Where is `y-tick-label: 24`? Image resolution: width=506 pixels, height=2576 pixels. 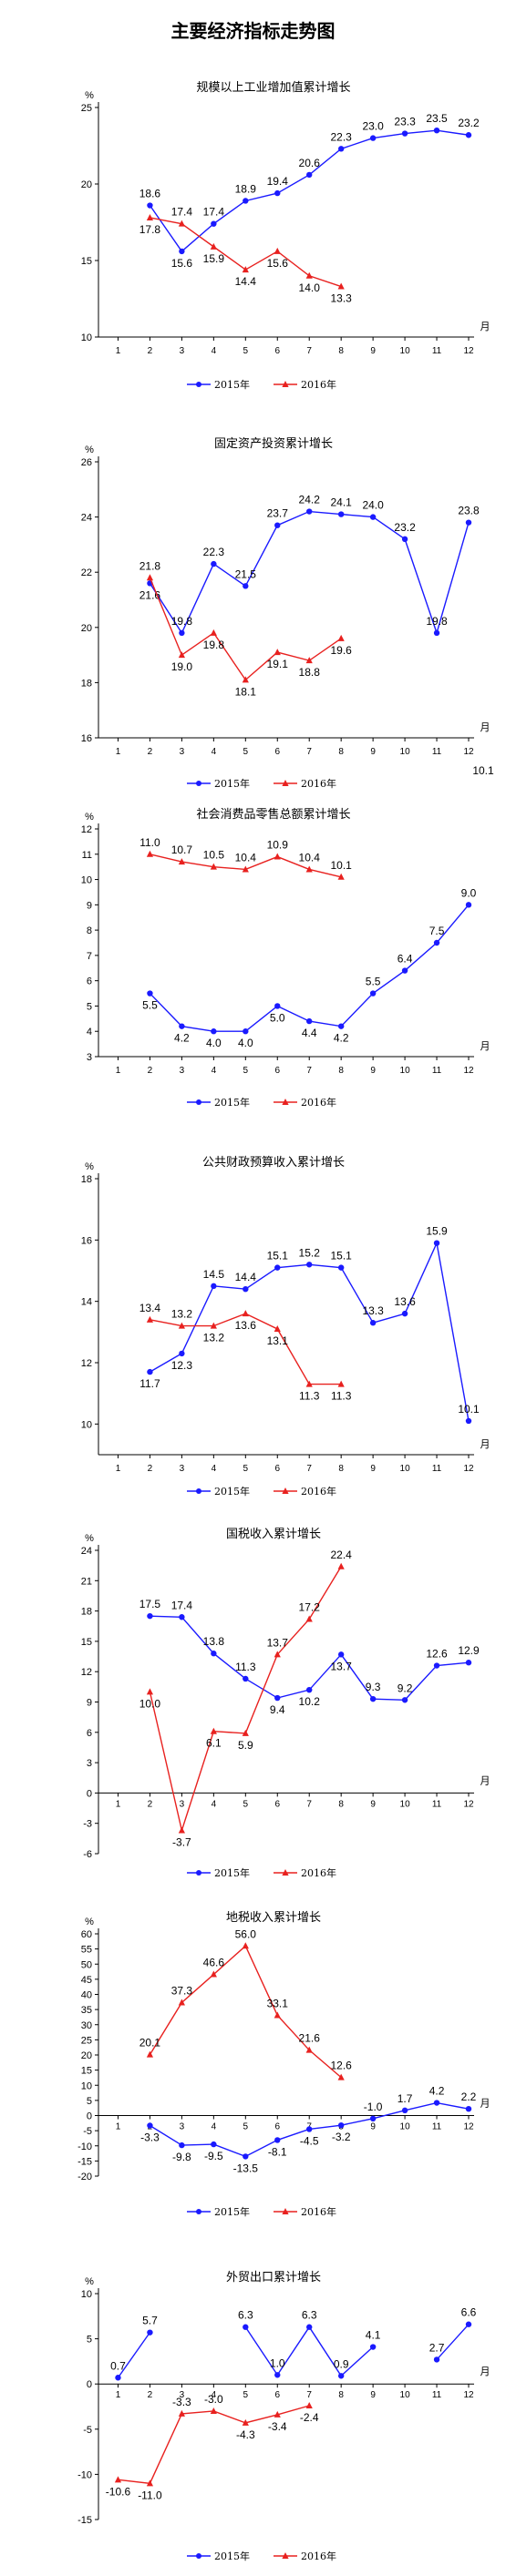
y-tick-label: 24 is located at coordinates (87, 1551).